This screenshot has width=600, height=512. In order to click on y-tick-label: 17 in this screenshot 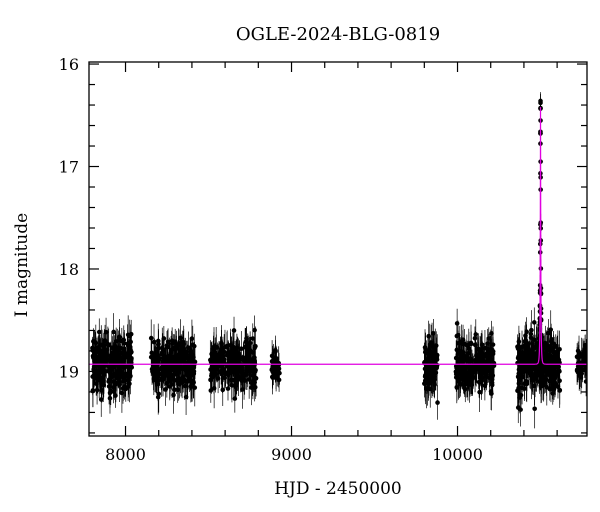, I will do `click(69, 167)`.